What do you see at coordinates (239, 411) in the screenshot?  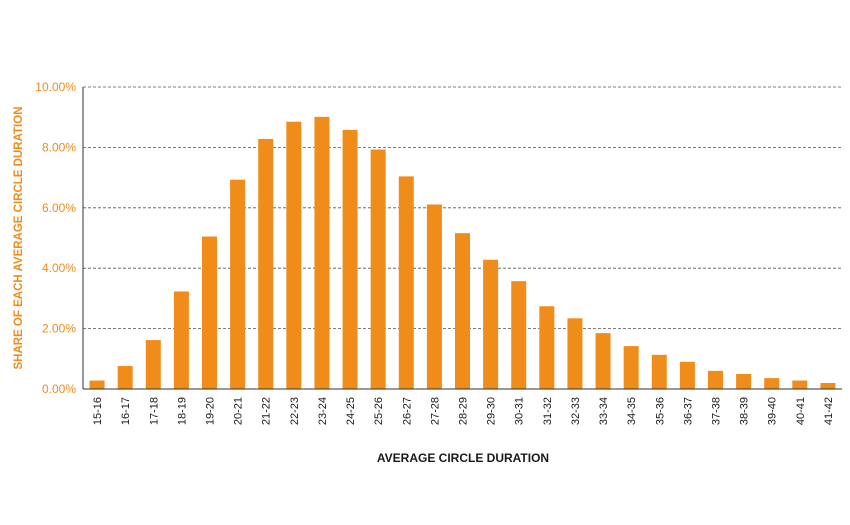 I see `x-tick-label: 20-21` at bounding box center [239, 411].